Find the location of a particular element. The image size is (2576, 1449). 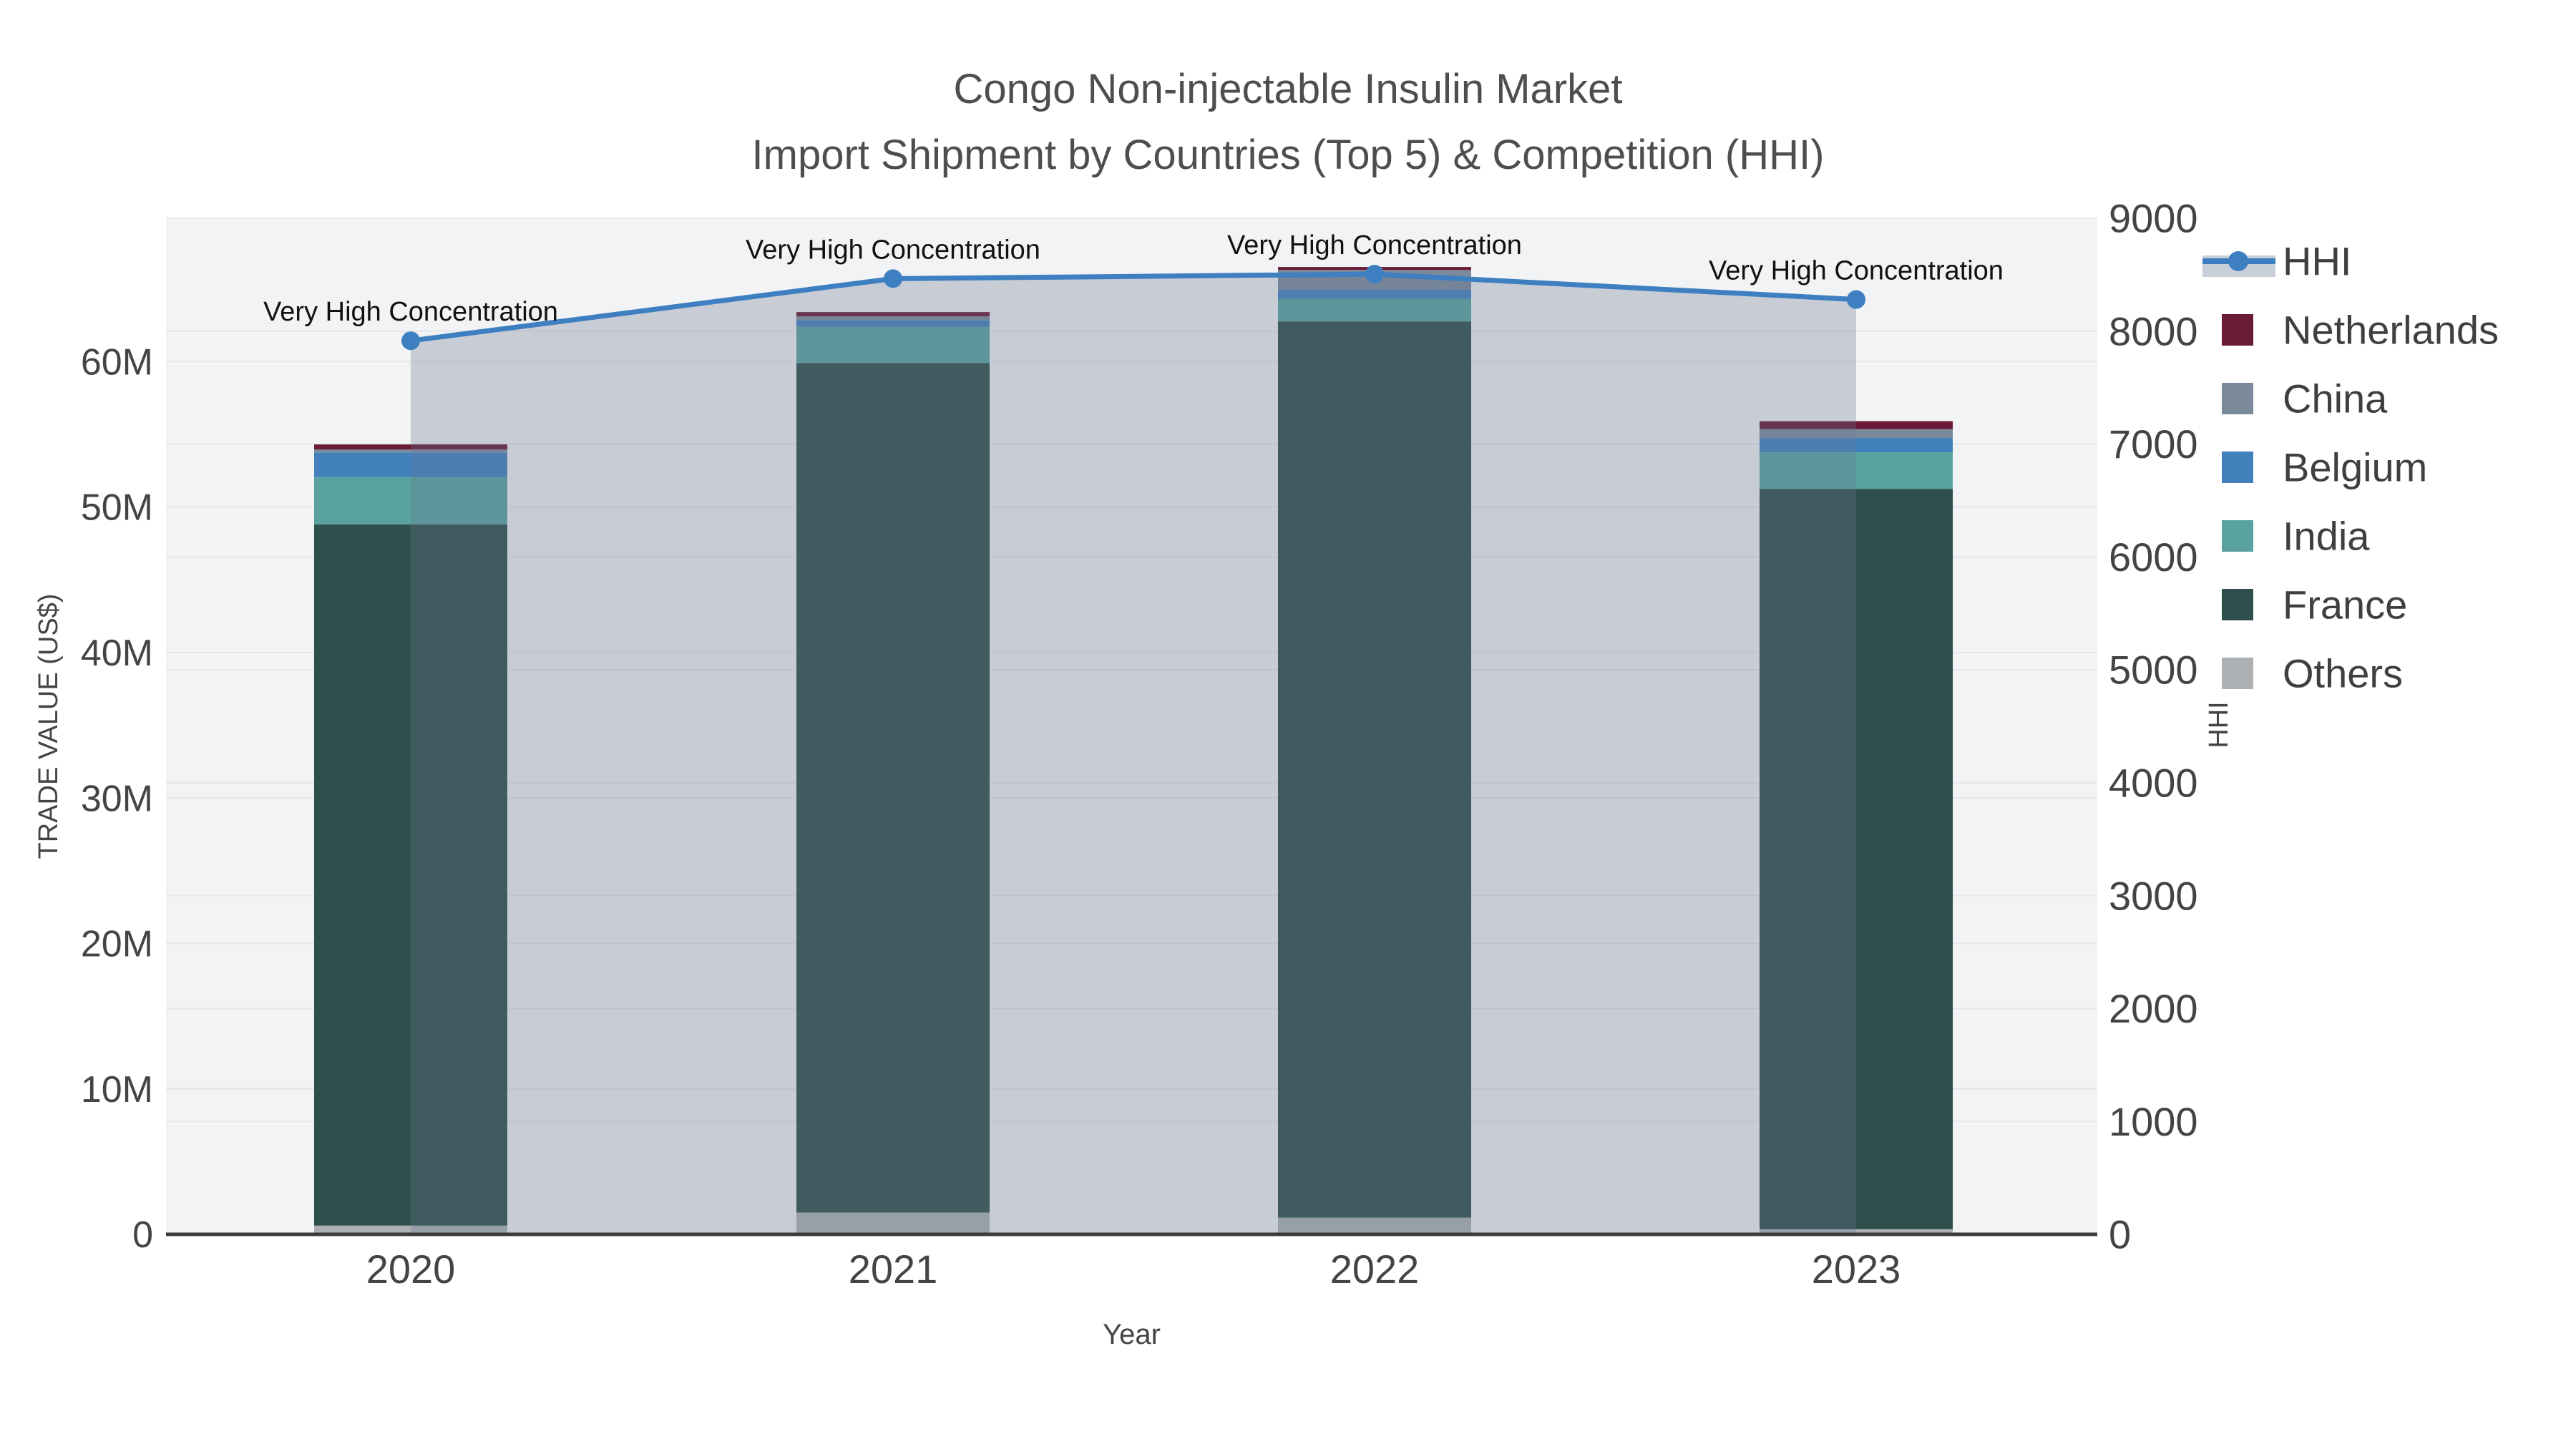

bar-segment-2020-china is located at coordinates (410, 451).